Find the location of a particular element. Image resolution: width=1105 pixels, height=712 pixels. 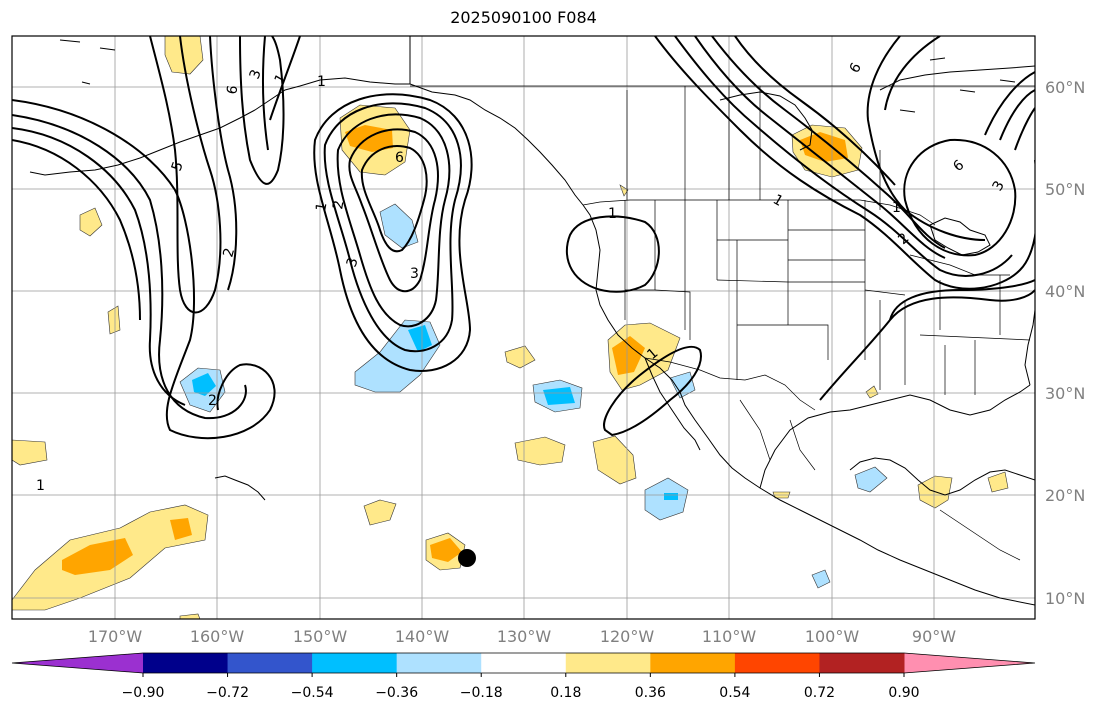

colorbar-tick-label: 0.36 is located at coordinates (650, 693).